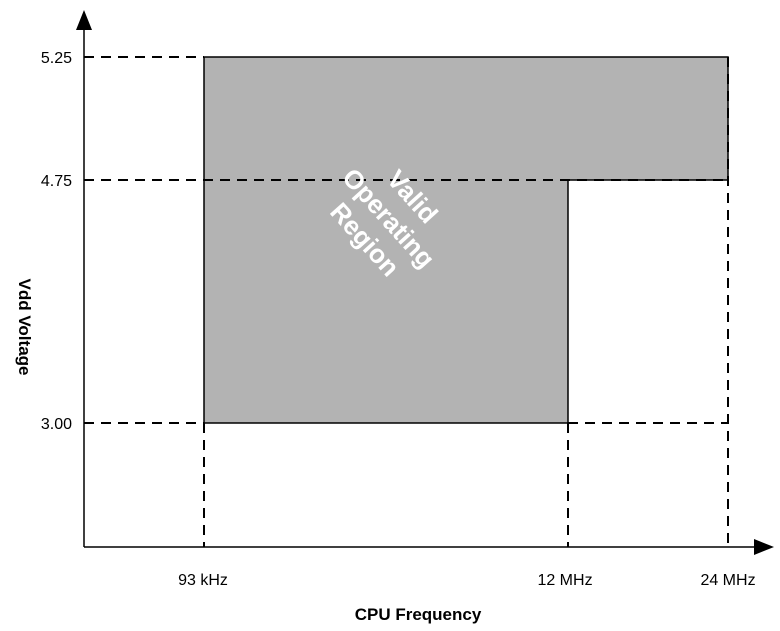 This screenshot has height=631, width=780. I want to click on y-tick-label: 4.75, so click(56, 181).